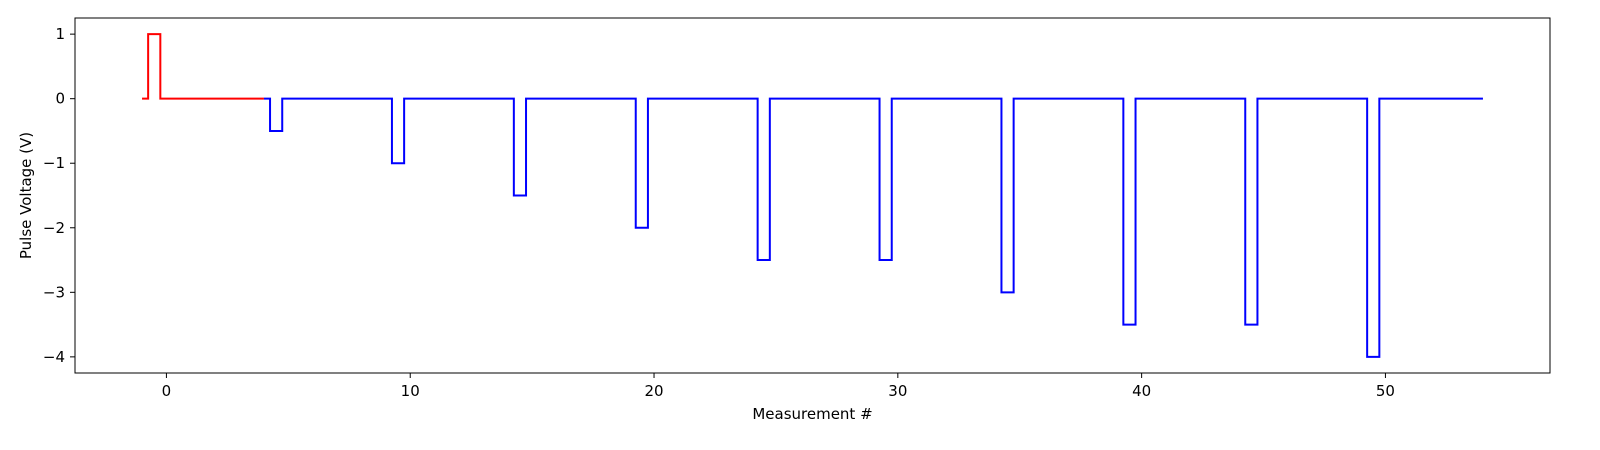 The height and width of the screenshot is (450, 1600). What do you see at coordinates (897, 391) in the screenshot?
I see `x-tick-label: 30` at bounding box center [897, 391].